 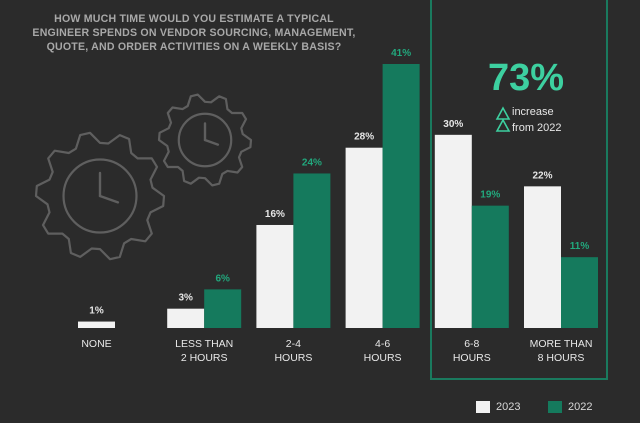 I want to click on data-label-2023: 30%, so click(x=453, y=124).